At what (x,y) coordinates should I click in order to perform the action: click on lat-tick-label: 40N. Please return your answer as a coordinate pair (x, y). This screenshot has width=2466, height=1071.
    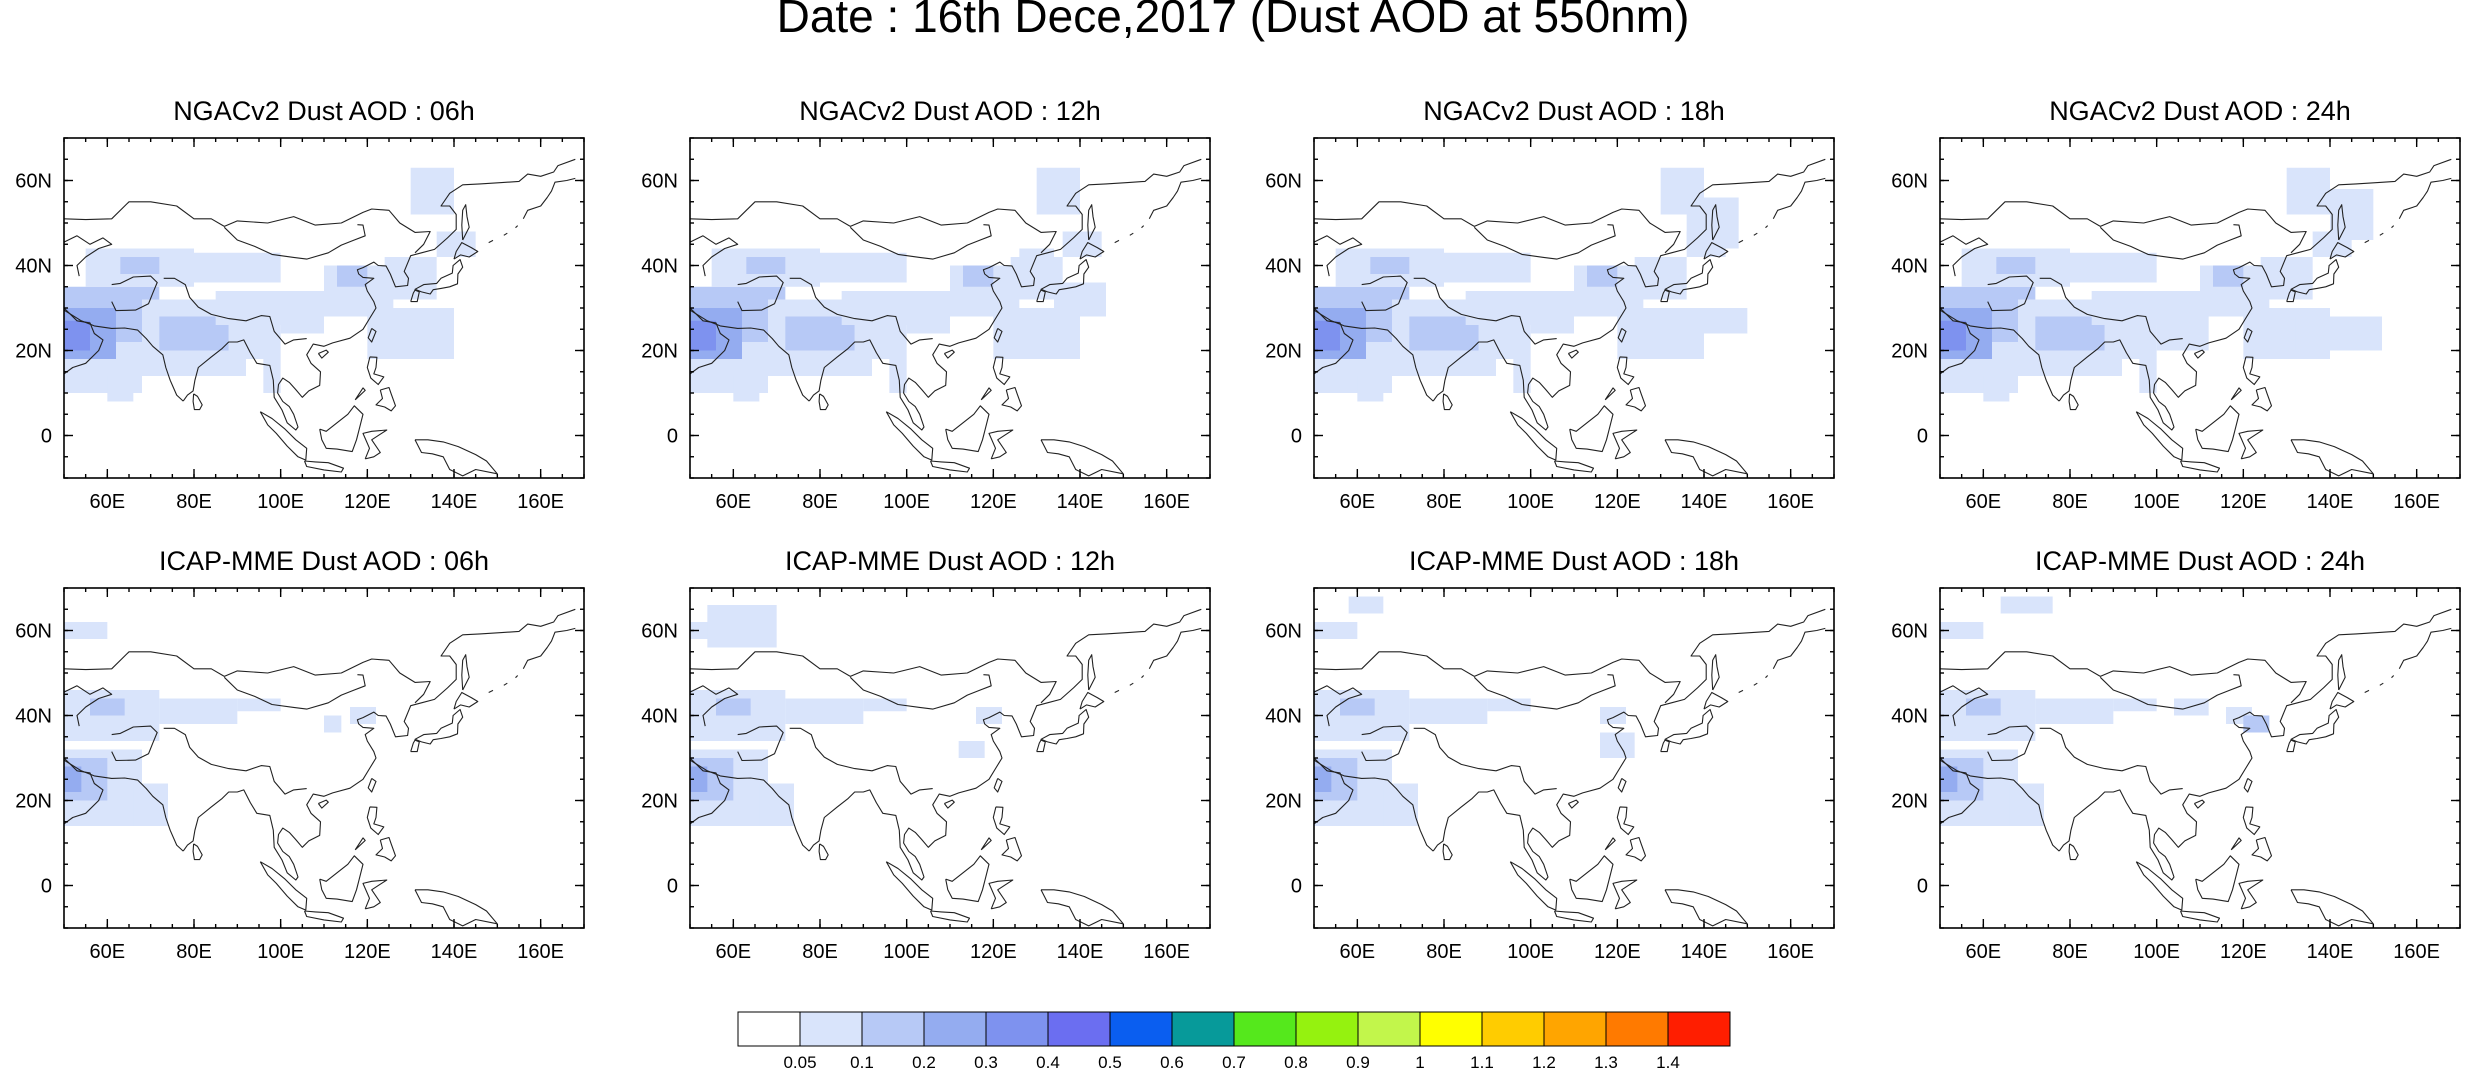
    Looking at the image, I should click on (33, 267).